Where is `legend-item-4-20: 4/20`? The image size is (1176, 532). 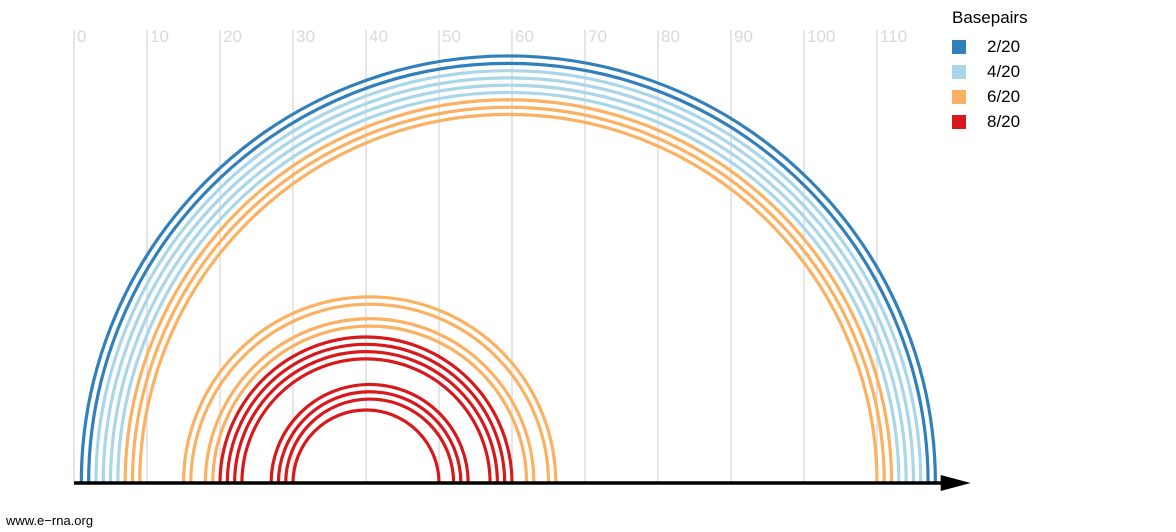
legend-item-4-20: 4/20 is located at coordinates (990, 71).